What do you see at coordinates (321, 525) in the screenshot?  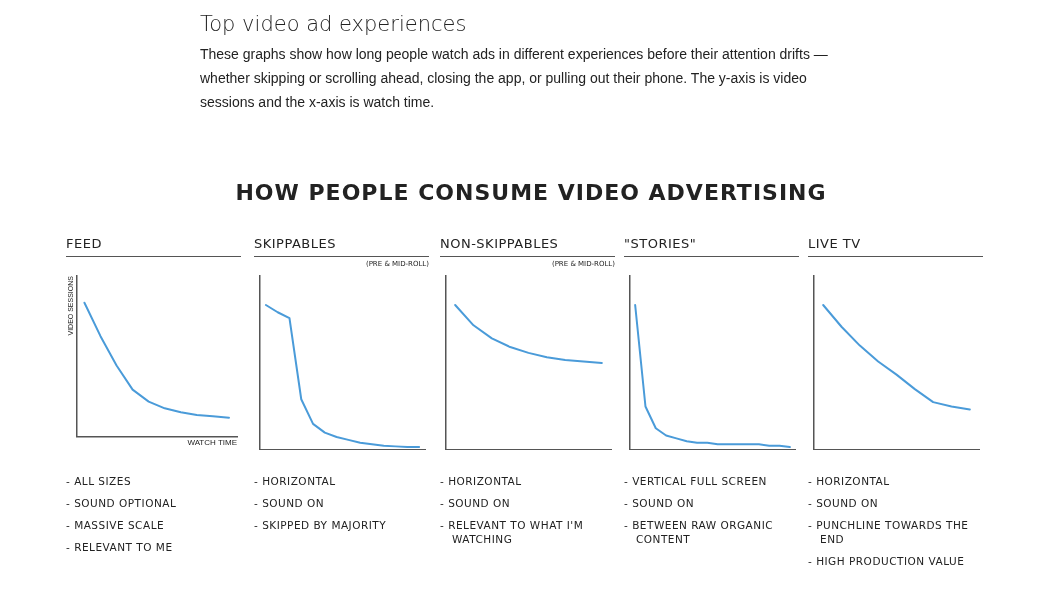 I see `text: - SKIPPED BY MAJORITY` at bounding box center [321, 525].